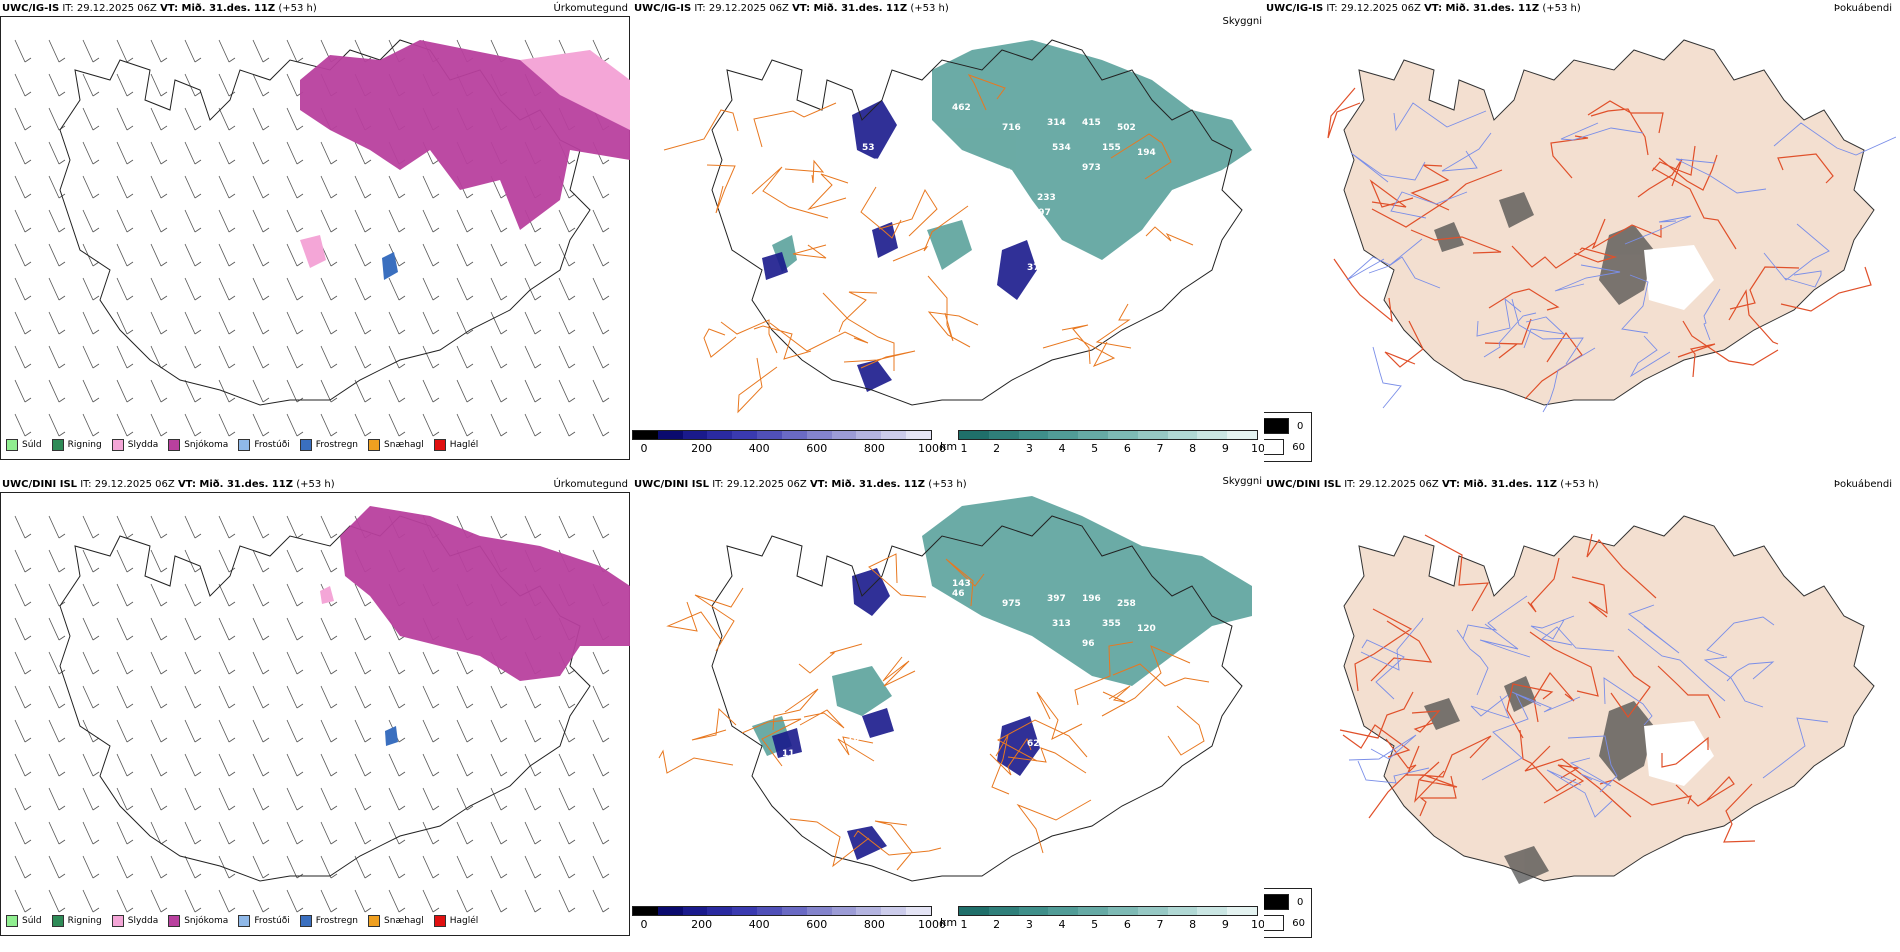  Describe the element at coordinates (1111, 449) in the screenshot. I see `colorbar-ticks: 1 2 3 4 5 6 7 8 9 10` at that location.